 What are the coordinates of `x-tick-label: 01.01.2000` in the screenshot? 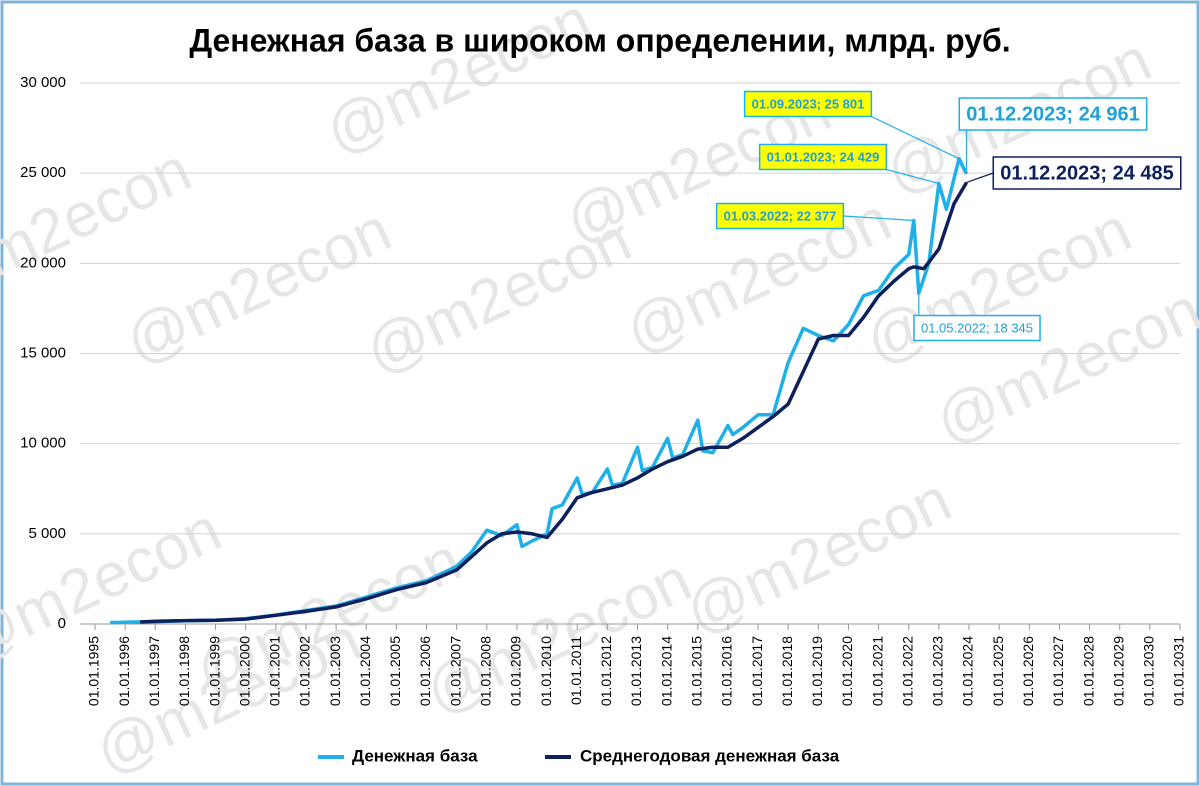 It's located at (244, 671).